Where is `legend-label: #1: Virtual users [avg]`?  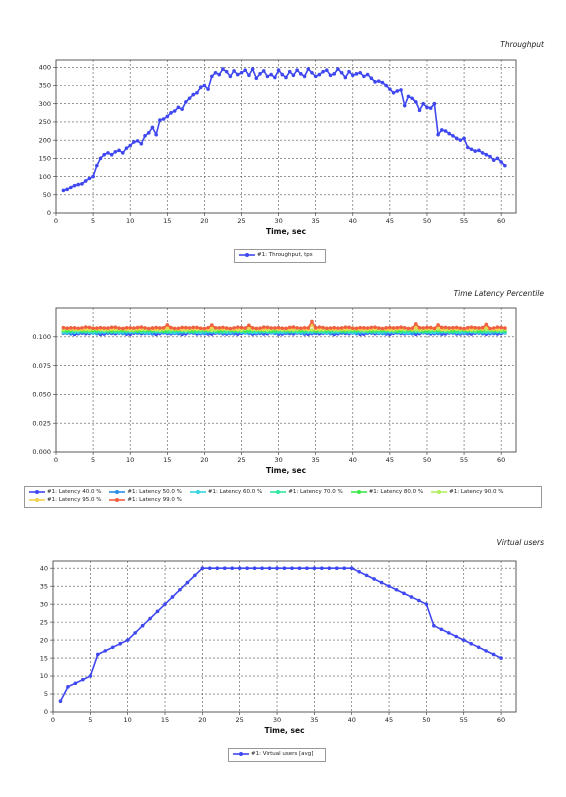
legend-label: #1: Virtual users [avg] is located at coordinates (282, 754).